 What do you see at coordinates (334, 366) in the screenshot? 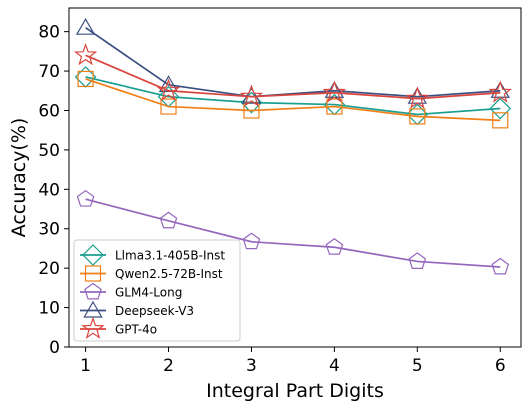
I see `x-tick-label: 4` at bounding box center [334, 366].